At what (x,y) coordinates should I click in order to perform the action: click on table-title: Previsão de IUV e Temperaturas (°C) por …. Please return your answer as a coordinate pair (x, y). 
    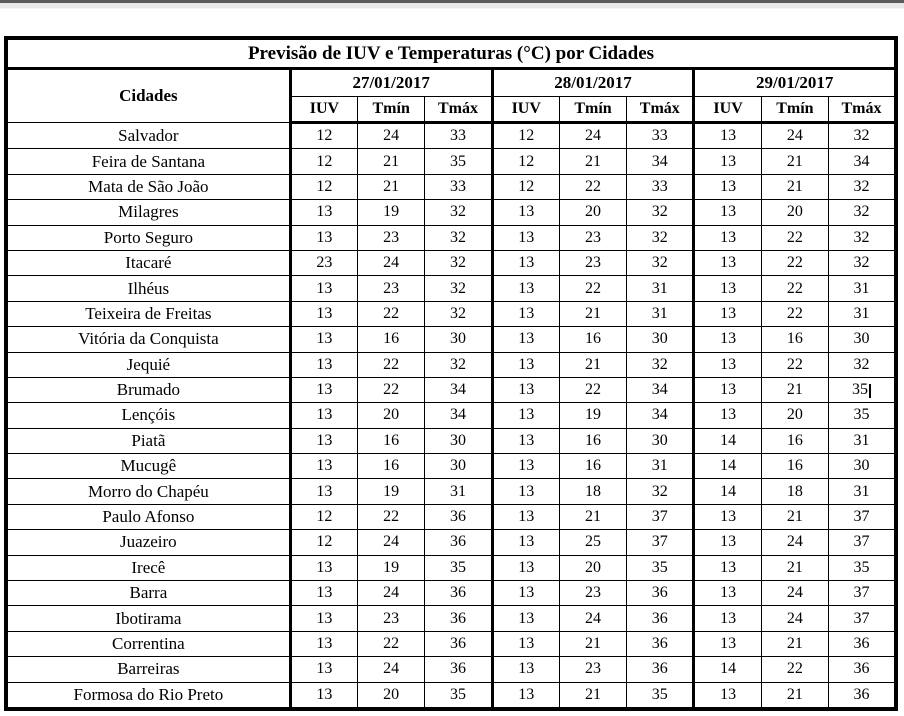
    Looking at the image, I should click on (451, 54).